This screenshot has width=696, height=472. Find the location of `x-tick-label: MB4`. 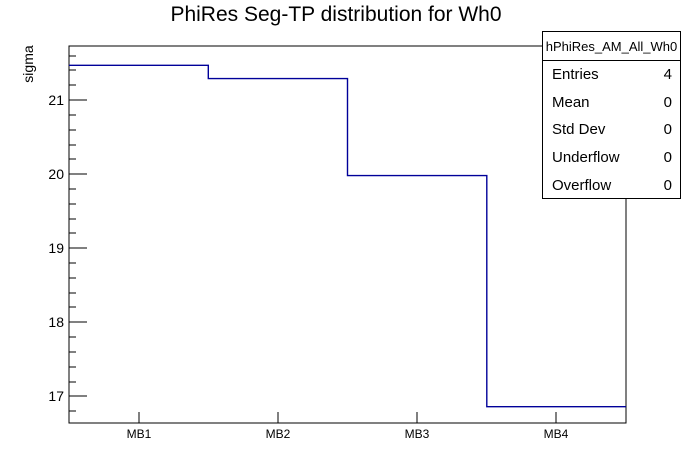

x-tick-label: MB4 is located at coordinates (556, 434).